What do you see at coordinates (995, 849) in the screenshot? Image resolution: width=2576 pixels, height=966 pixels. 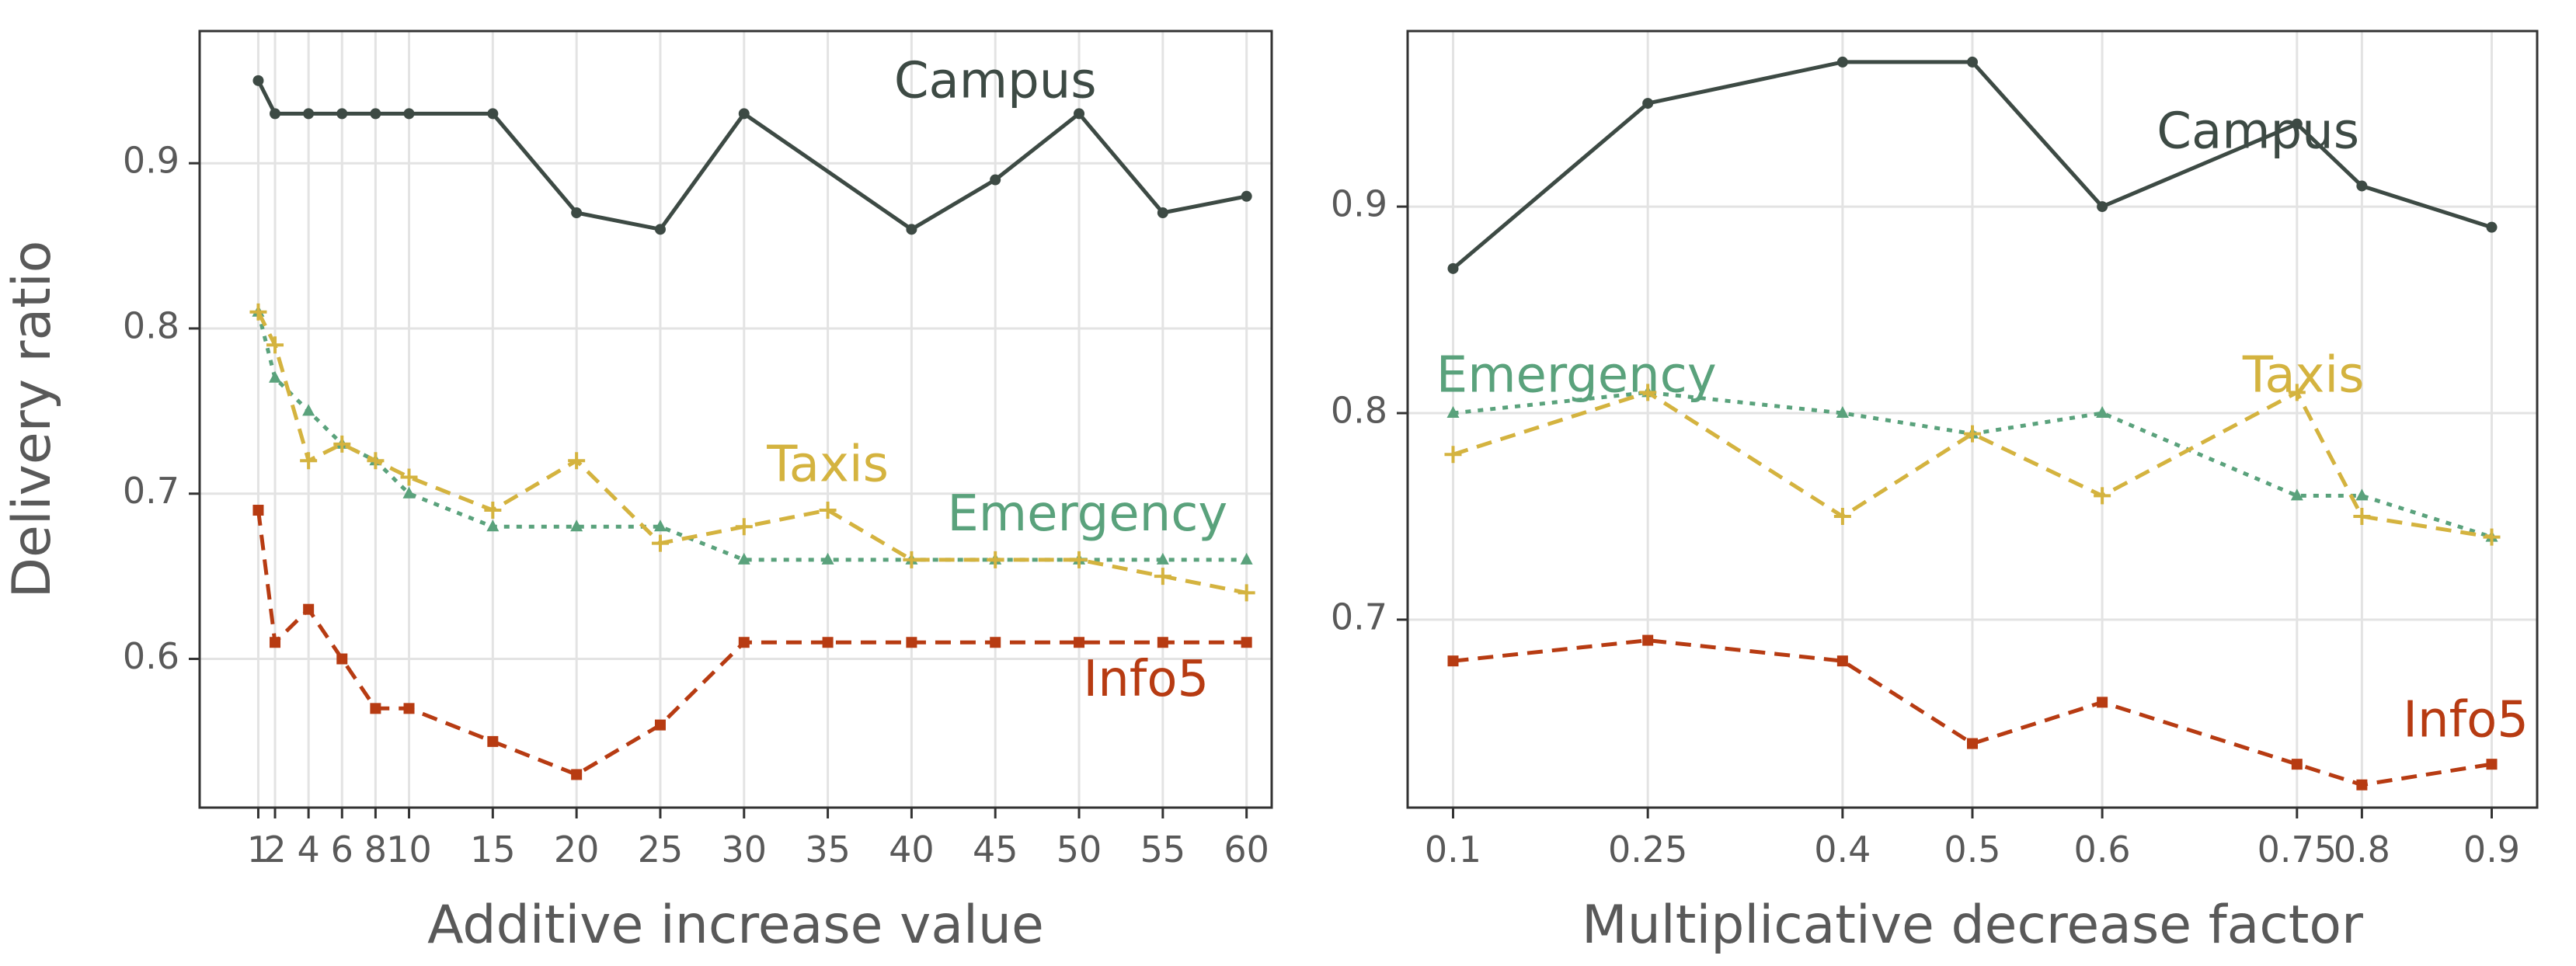 I see `x-tick-label: 45` at bounding box center [995, 849].